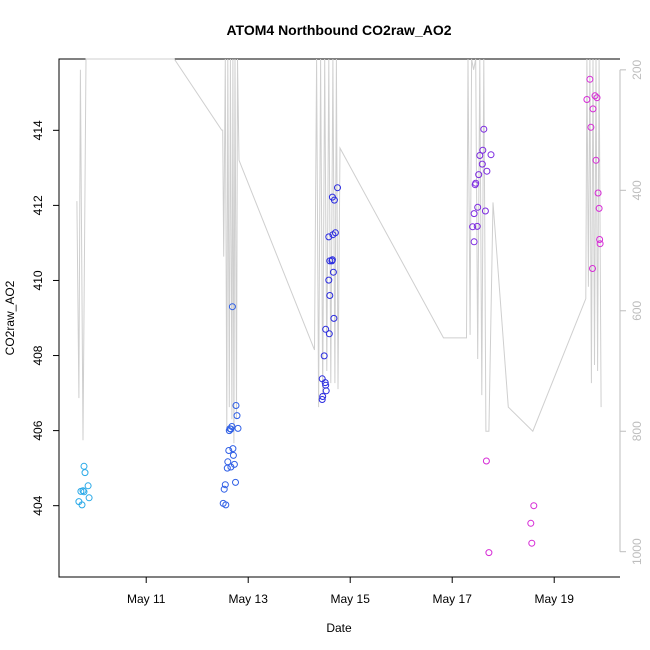 This screenshot has height=650, width=650. Describe the element at coordinates (339, 628) in the screenshot. I see `x-axis-label: Date` at that location.